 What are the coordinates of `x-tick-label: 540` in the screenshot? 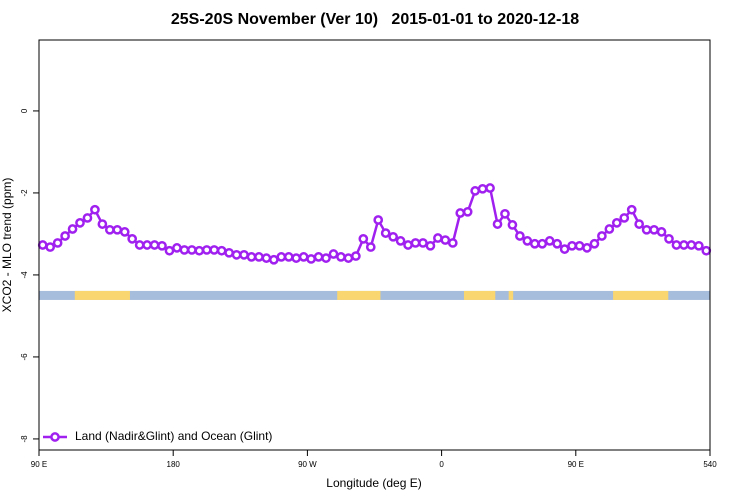 It's located at (710, 464).